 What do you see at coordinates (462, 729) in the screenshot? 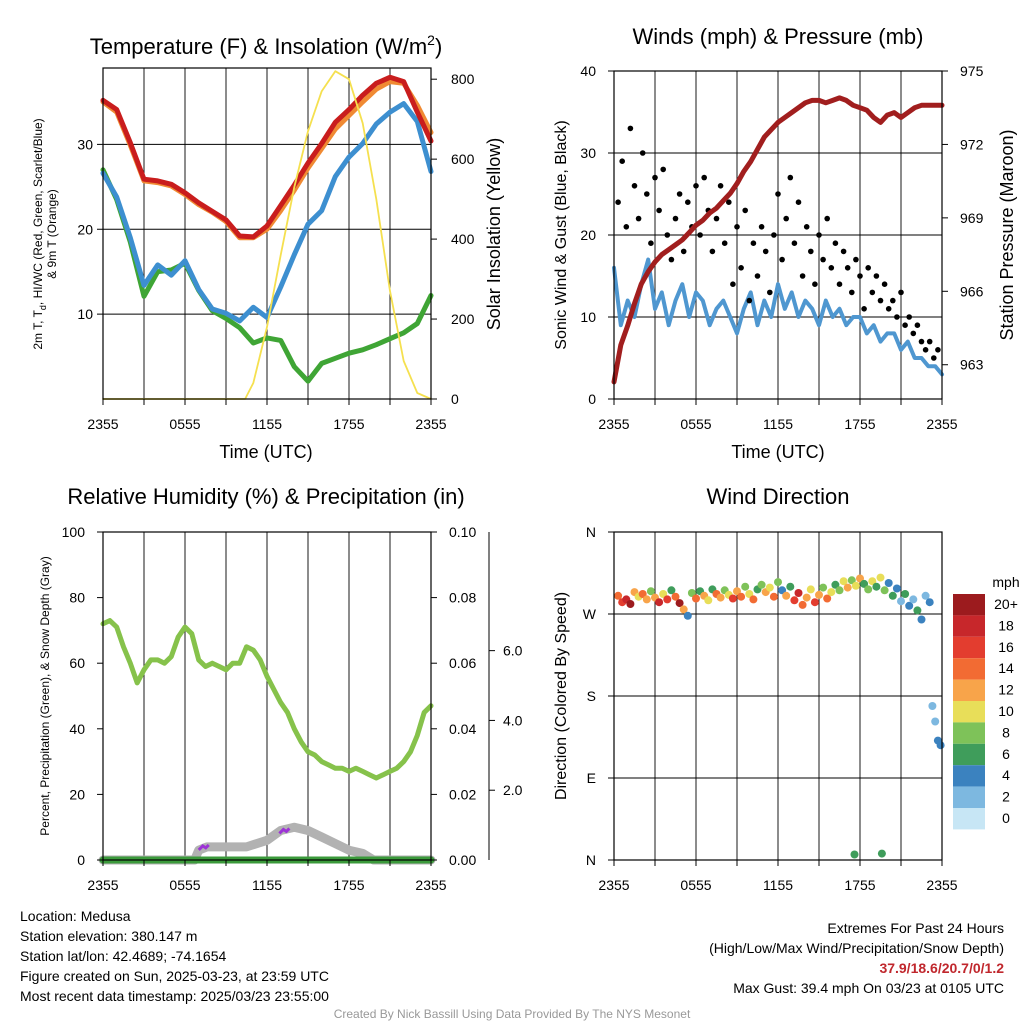
I see `rh-y2tick-label: 0.04` at bounding box center [462, 729].